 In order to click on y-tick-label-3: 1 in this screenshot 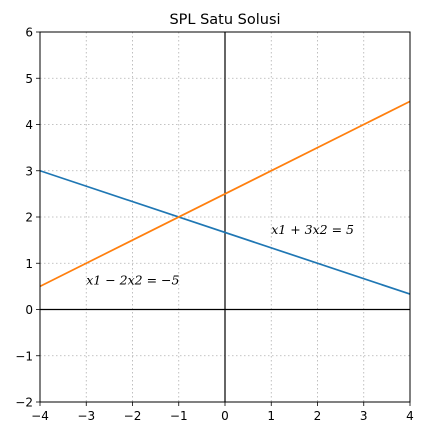, I will do `click(29, 264)`.